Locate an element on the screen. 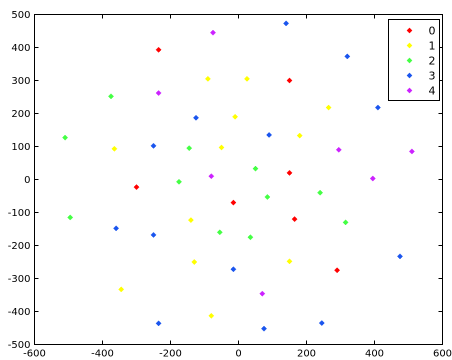  x-tick-label: 400 is located at coordinates (374, 354).